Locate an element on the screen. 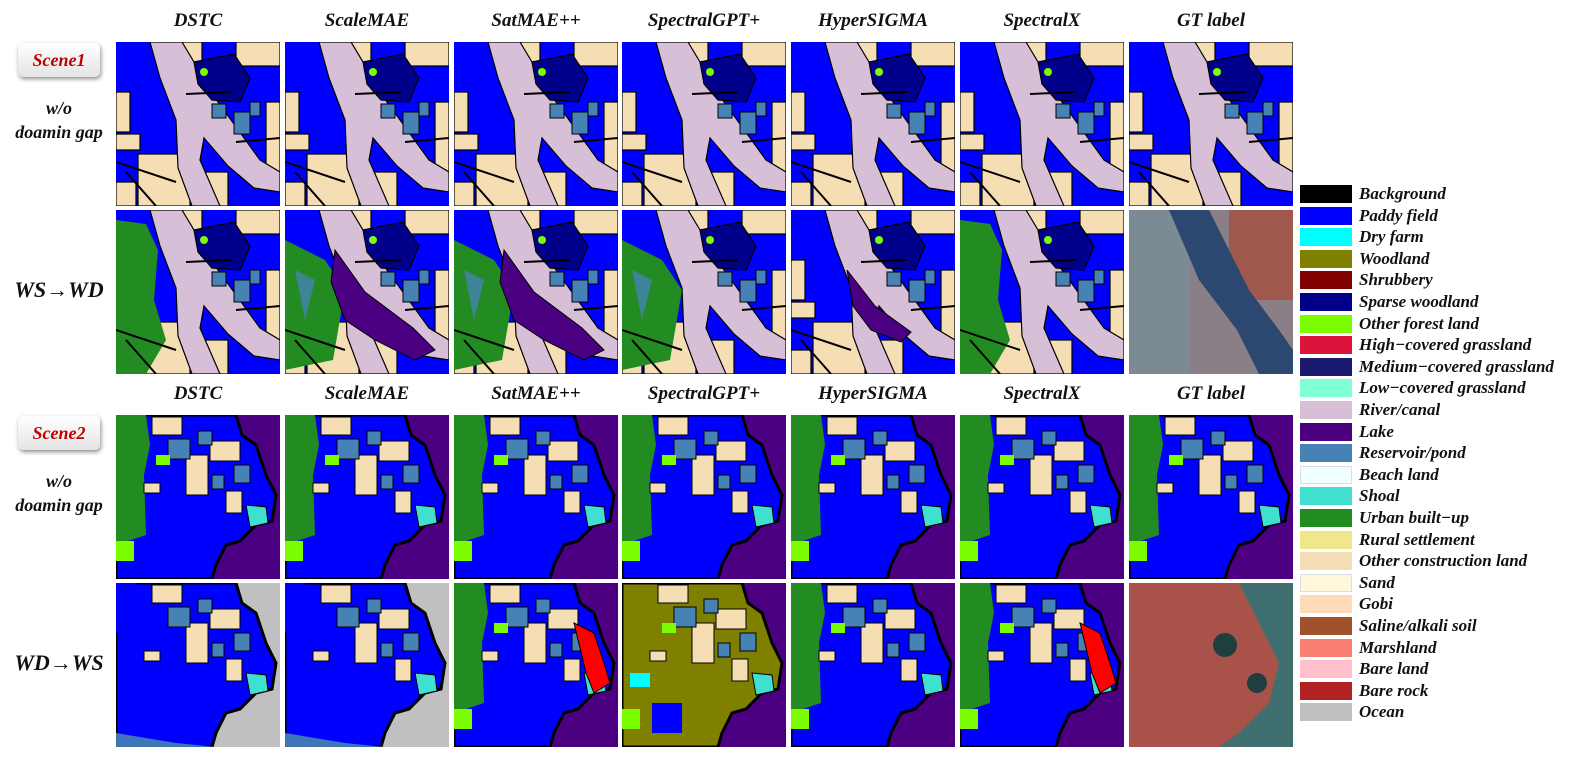  legend-item: Marshland is located at coordinates (1368, 648).